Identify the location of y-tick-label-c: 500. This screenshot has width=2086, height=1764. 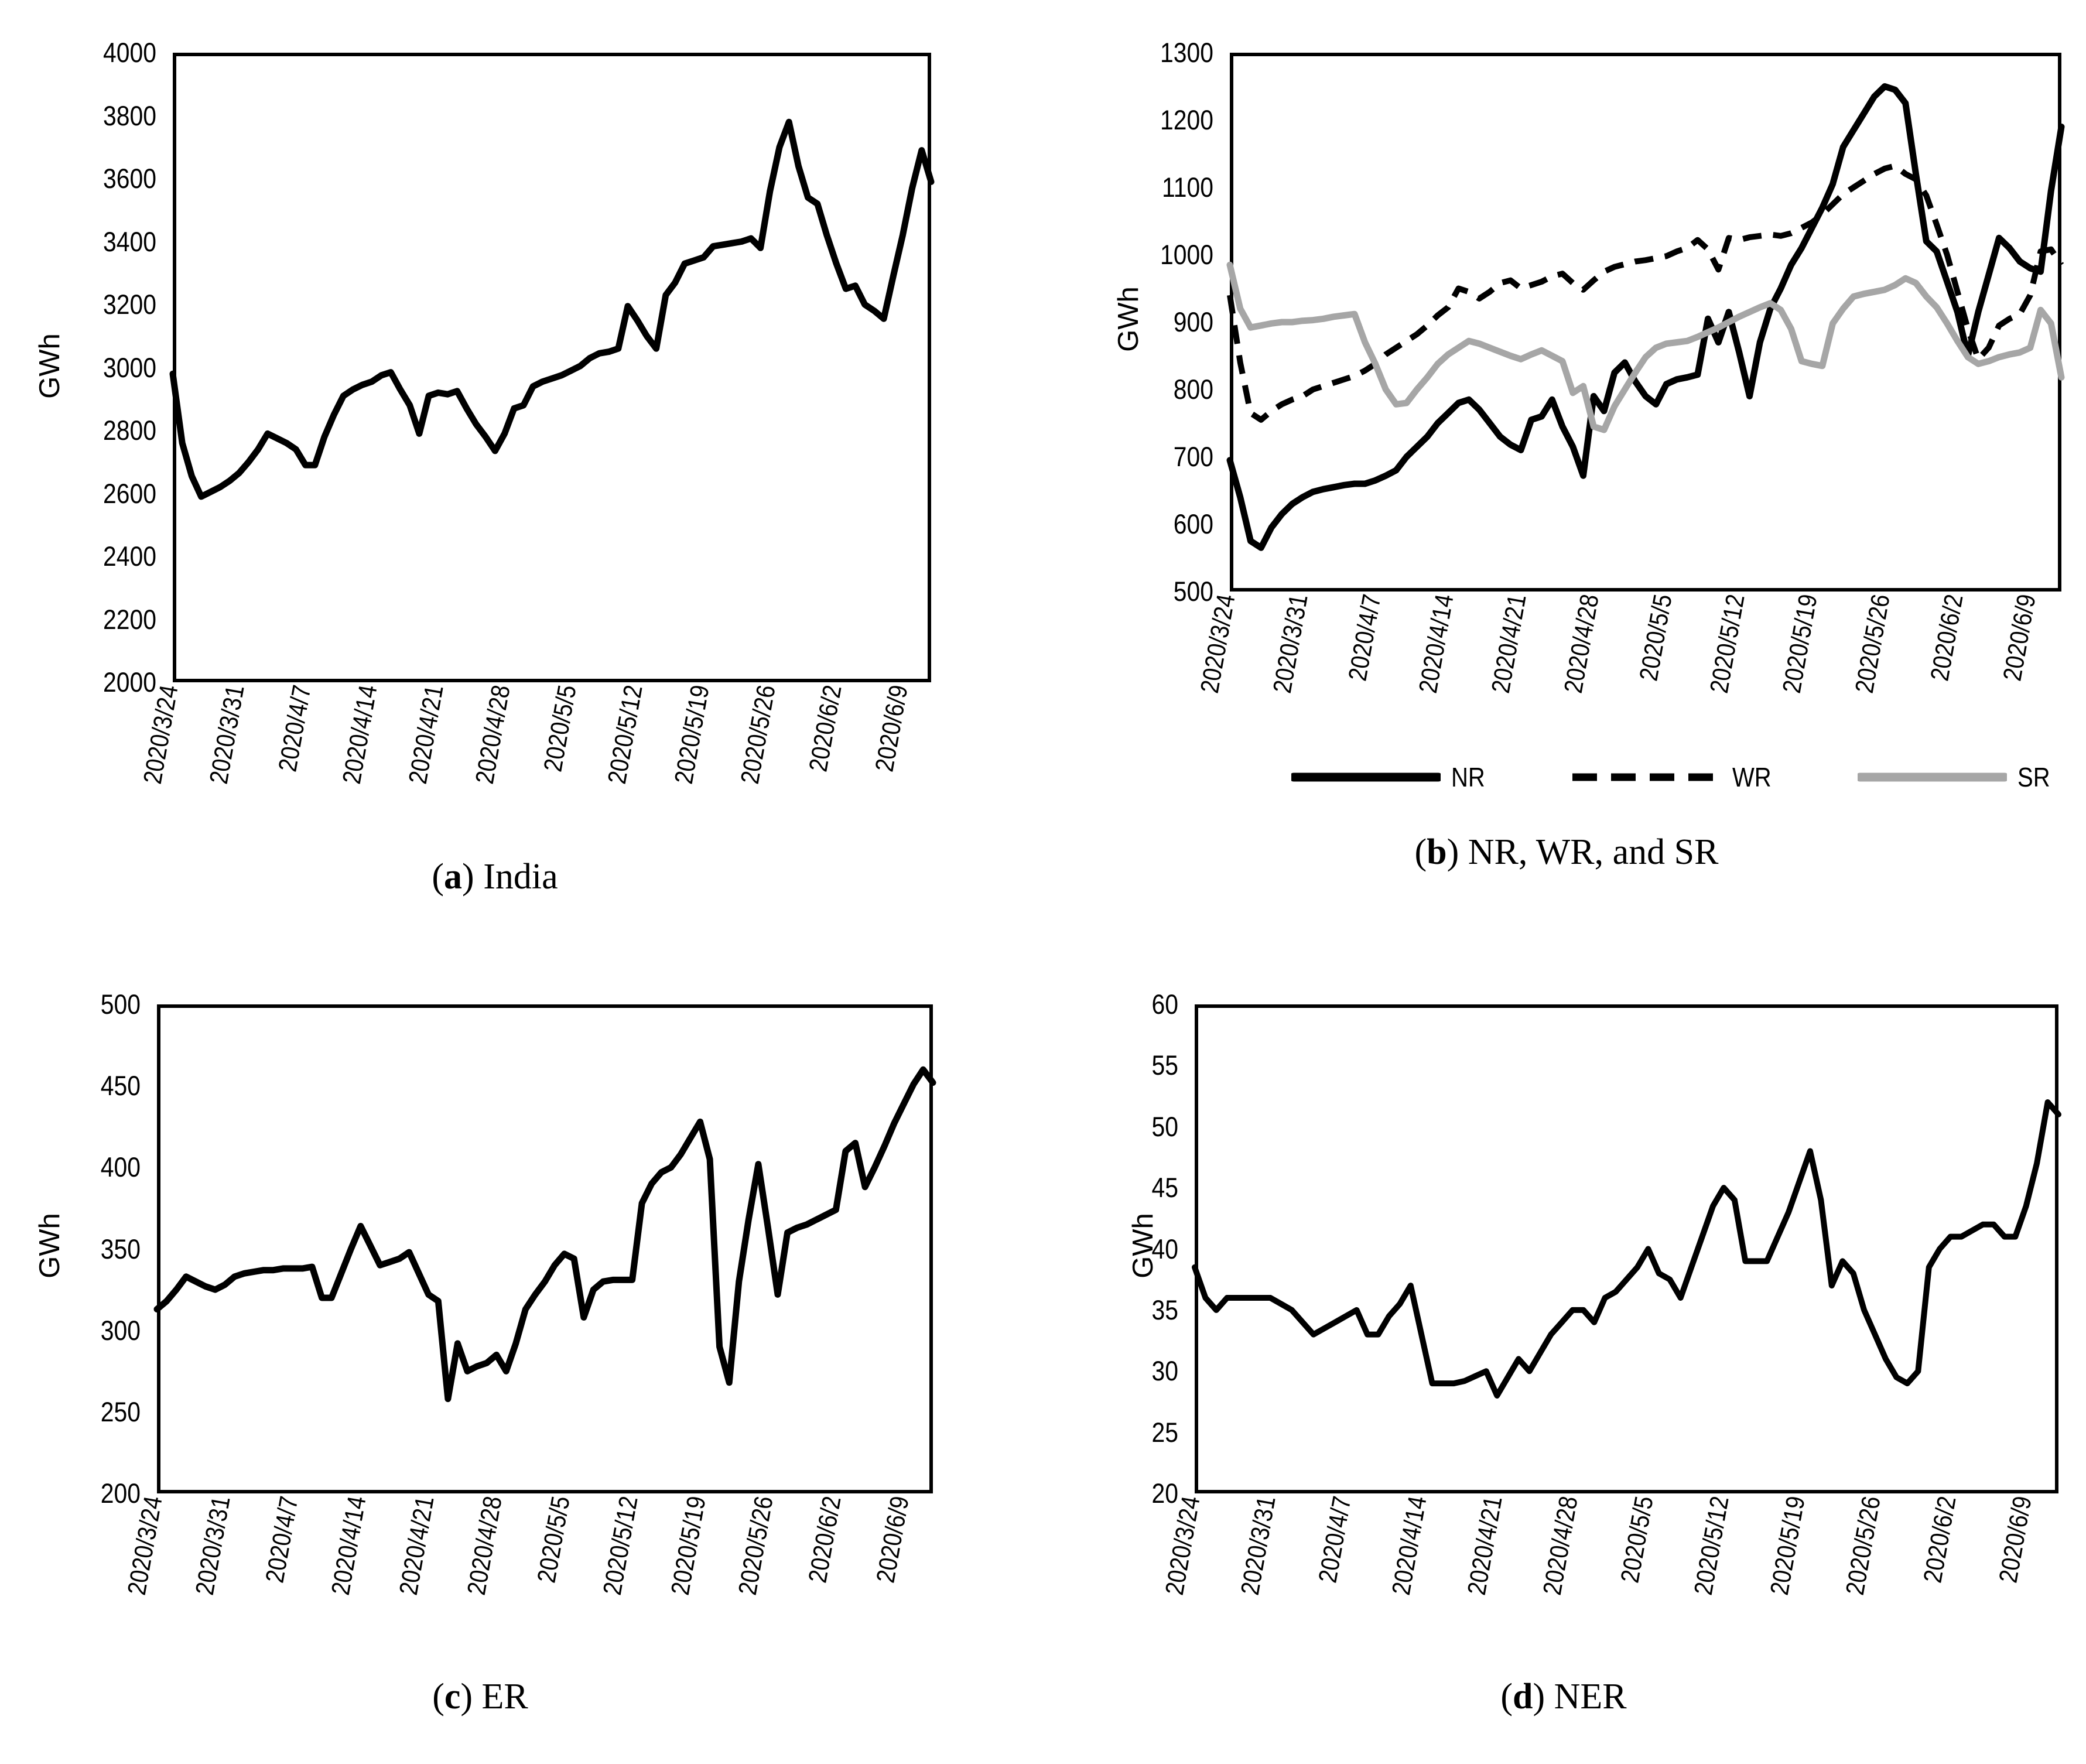
(120, 1004).